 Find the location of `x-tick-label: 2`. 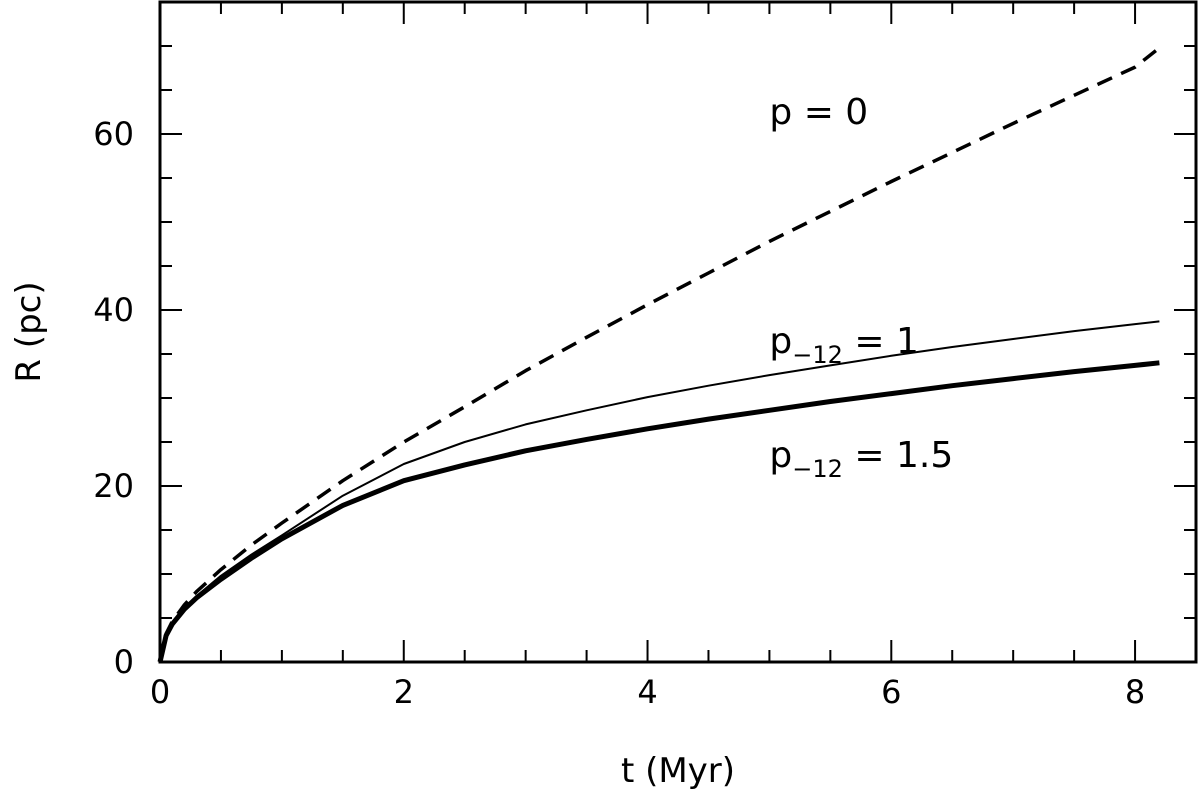

x-tick-label: 2 is located at coordinates (404, 692).